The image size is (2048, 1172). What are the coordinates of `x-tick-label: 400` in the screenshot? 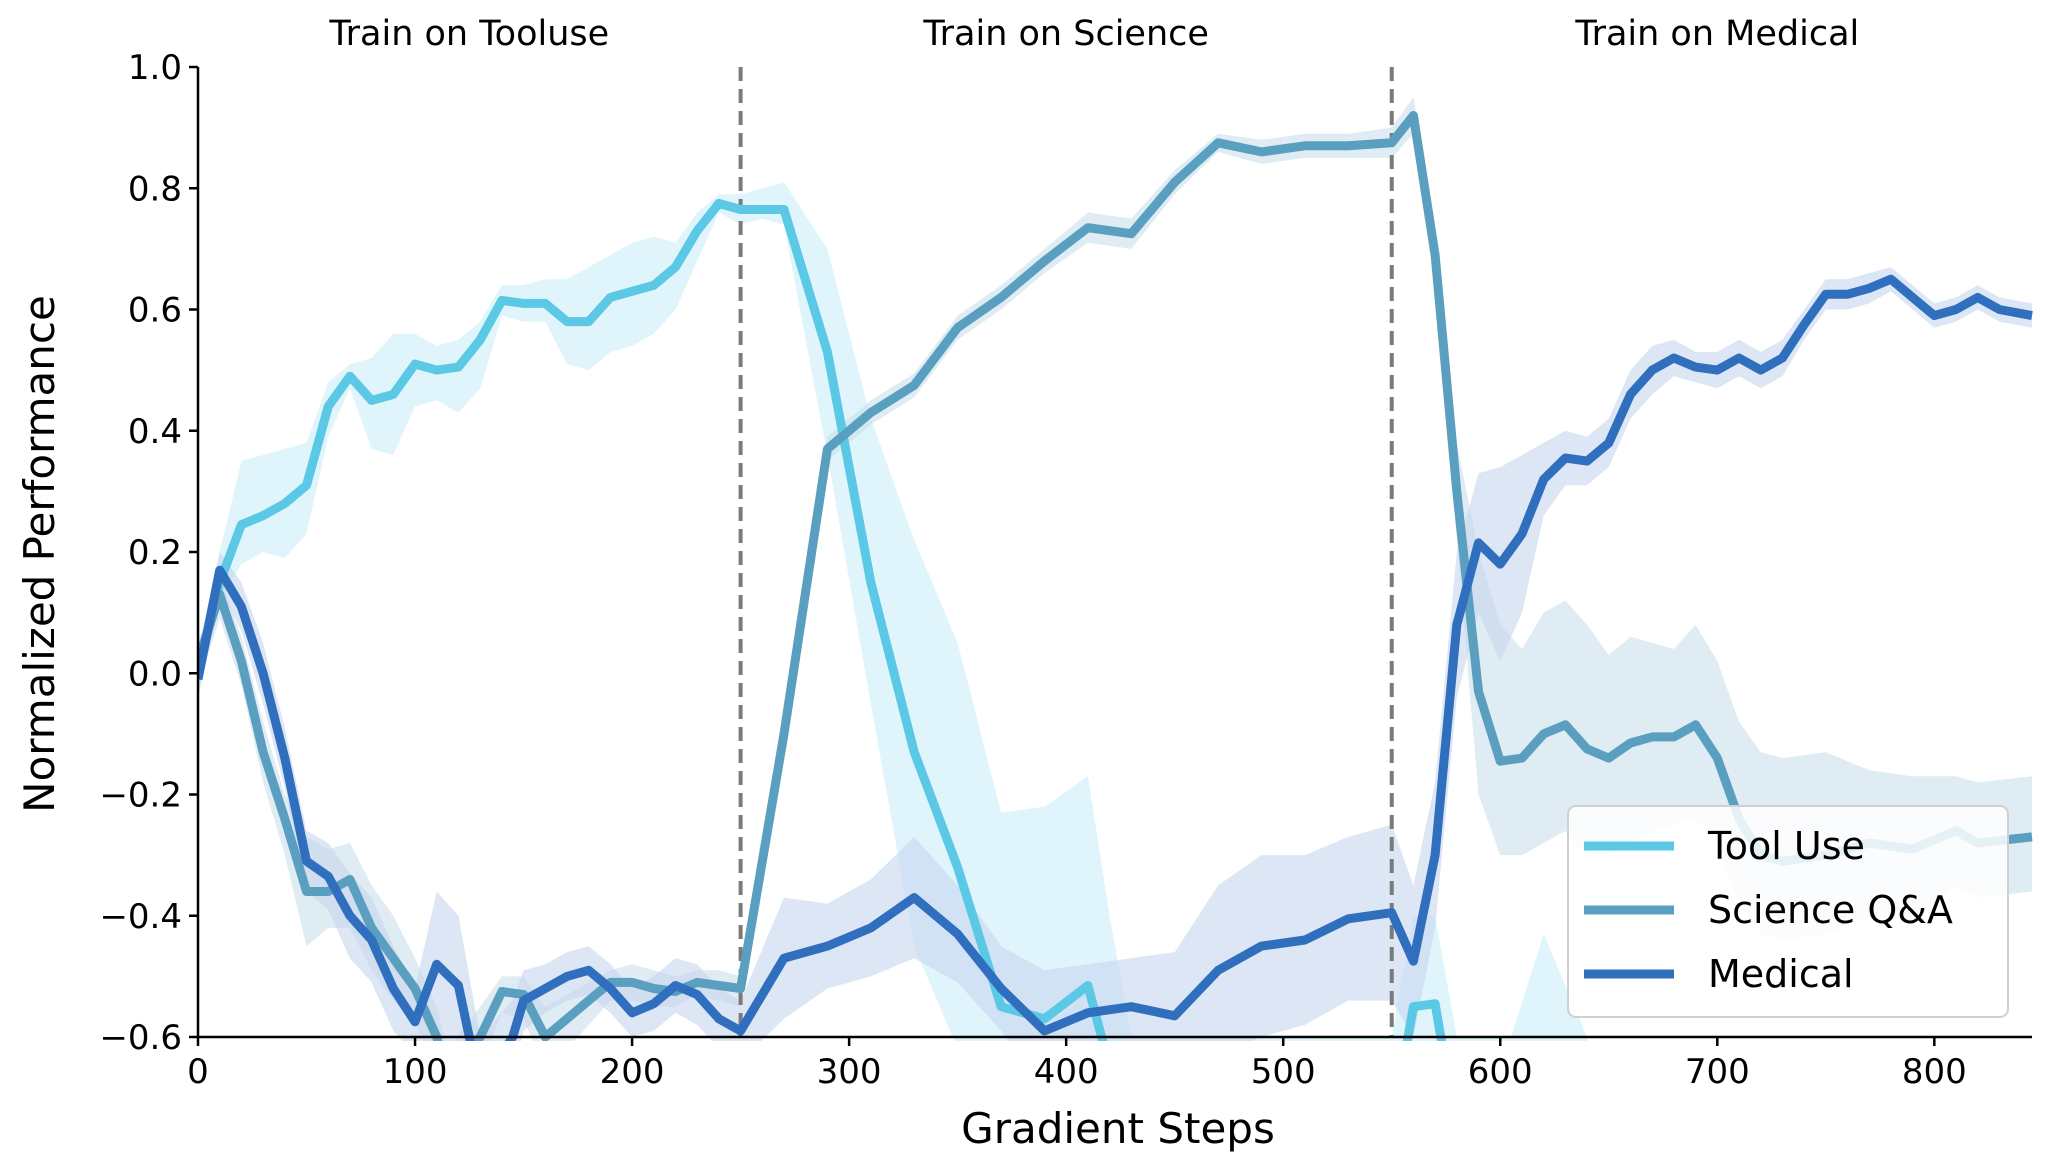 It's located at (1066, 1072).